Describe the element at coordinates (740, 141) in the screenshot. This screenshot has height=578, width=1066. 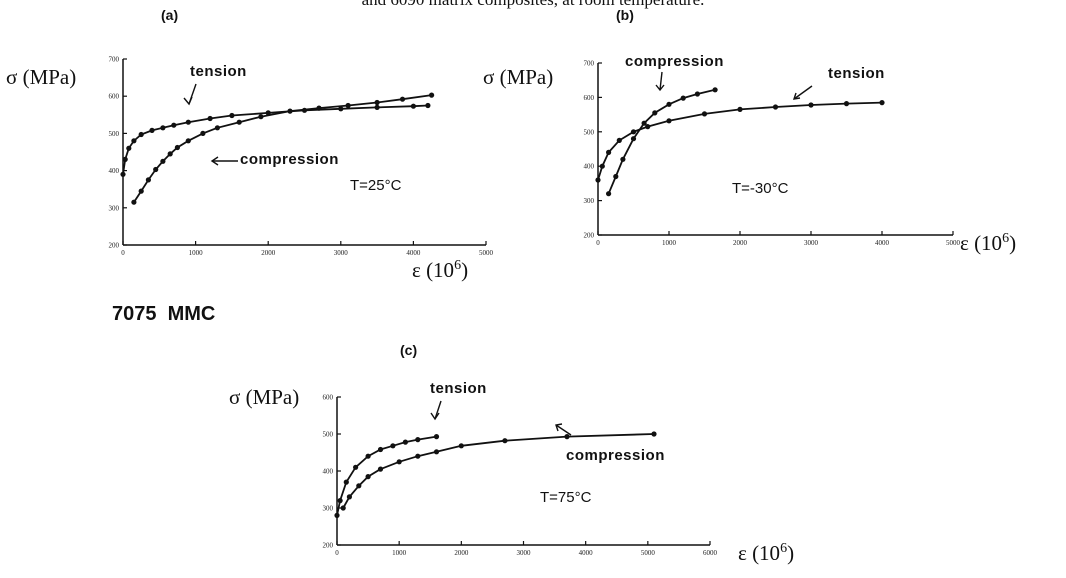
I see `series-line-tension-b` at that location.